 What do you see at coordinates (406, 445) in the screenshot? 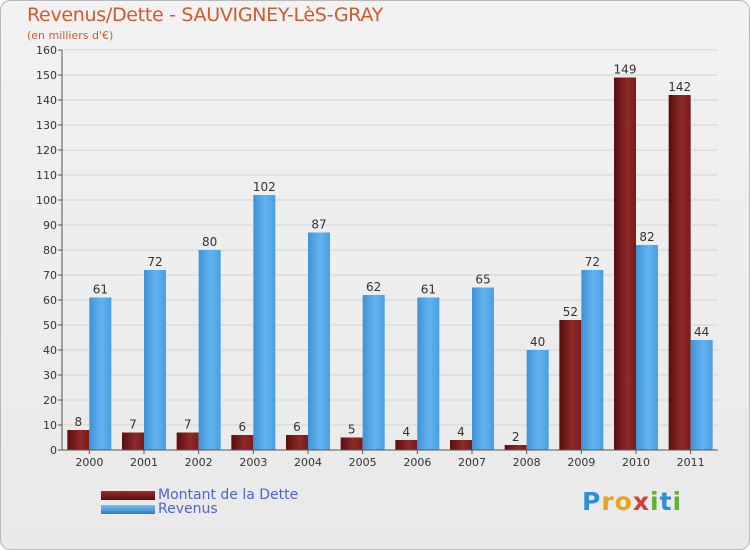
I see `bar-dette-2006` at bounding box center [406, 445].